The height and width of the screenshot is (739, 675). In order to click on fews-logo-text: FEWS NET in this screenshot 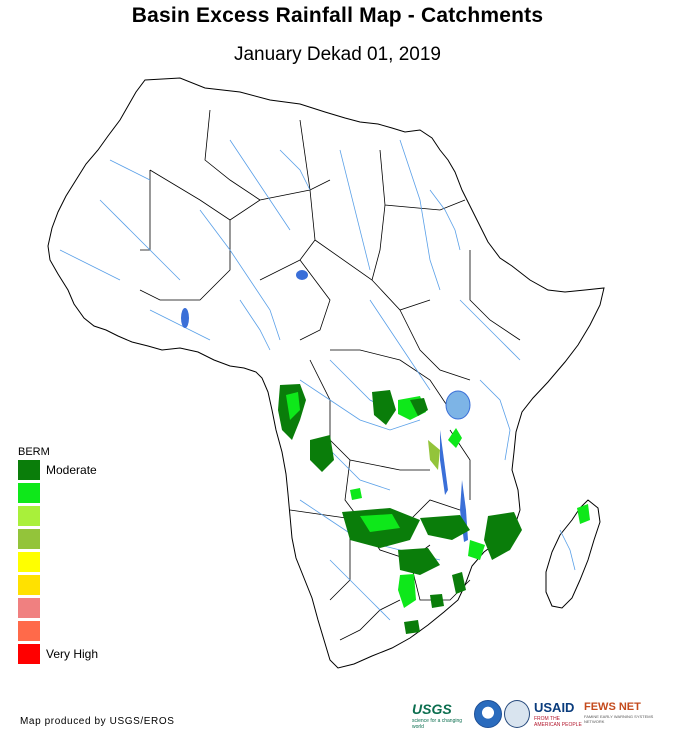, I will do `click(612, 707)`.